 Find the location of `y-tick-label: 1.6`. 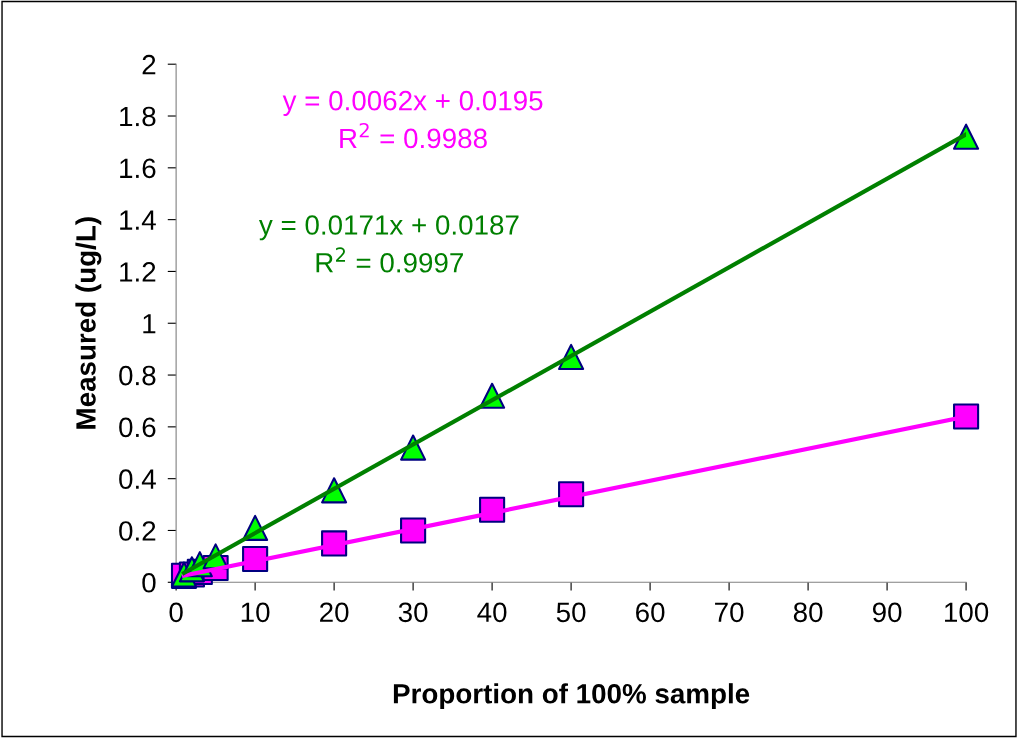

y-tick-label: 1.6 is located at coordinates (138, 168).